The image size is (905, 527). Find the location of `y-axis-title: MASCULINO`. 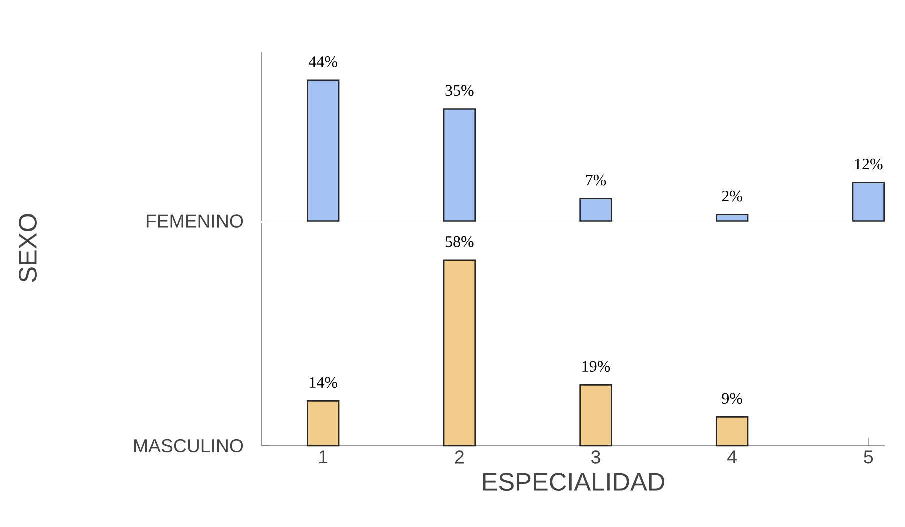

y-axis-title: MASCULINO is located at coordinates (189, 446).